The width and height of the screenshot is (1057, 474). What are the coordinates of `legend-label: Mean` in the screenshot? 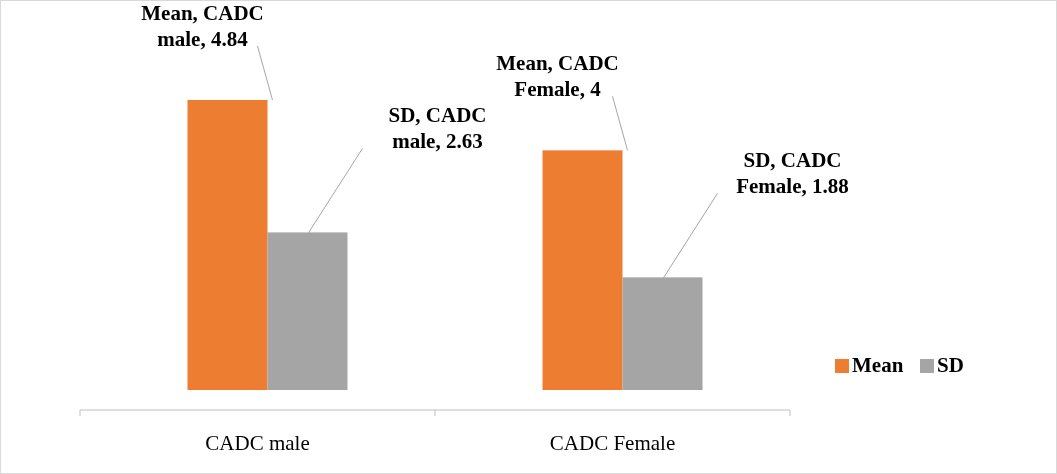 It's located at (878, 365).